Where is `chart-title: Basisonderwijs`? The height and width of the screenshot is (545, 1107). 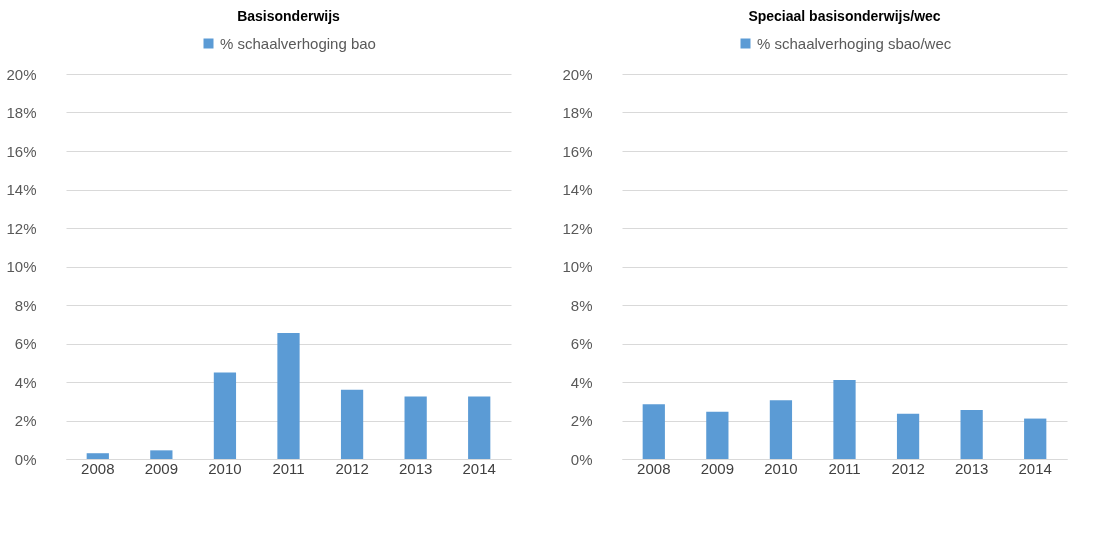
chart-title: Basisonderwijs is located at coordinates (289, 16).